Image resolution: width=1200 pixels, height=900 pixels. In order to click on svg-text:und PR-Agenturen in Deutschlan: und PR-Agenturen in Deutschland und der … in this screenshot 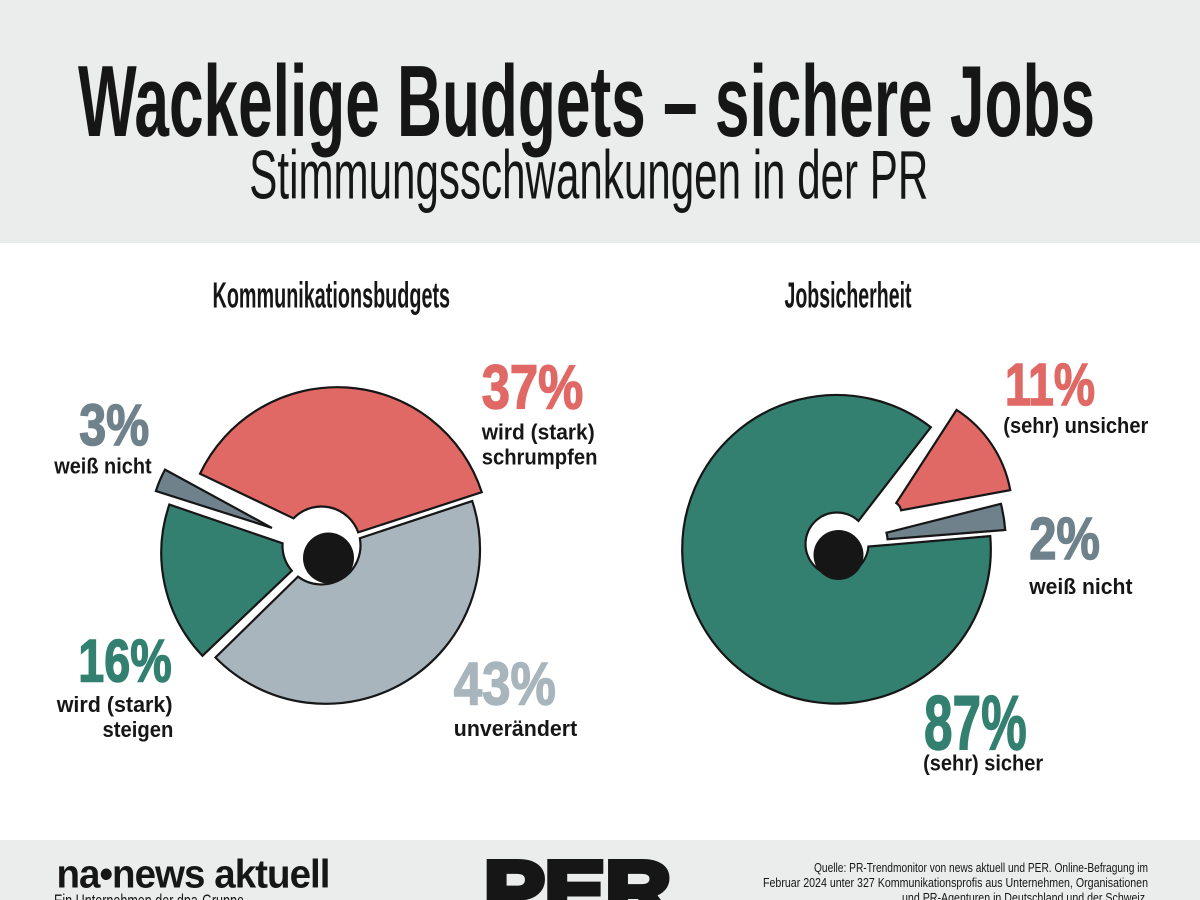, I will do `click(1025, 895)`.